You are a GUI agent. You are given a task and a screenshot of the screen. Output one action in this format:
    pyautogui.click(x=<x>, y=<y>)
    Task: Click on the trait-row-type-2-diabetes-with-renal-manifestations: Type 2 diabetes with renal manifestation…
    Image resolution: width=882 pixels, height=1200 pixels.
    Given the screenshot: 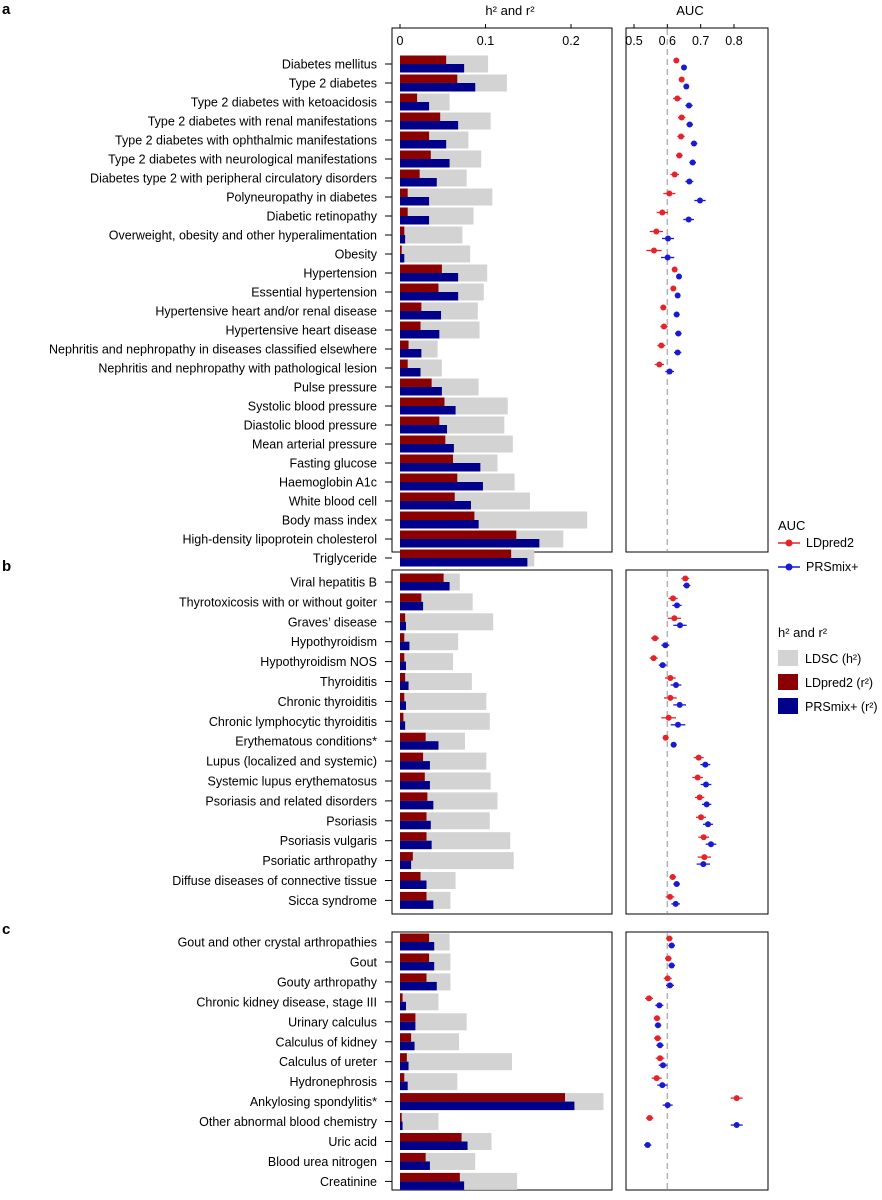 What is the action you would take?
    pyautogui.click(x=319, y=121)
    